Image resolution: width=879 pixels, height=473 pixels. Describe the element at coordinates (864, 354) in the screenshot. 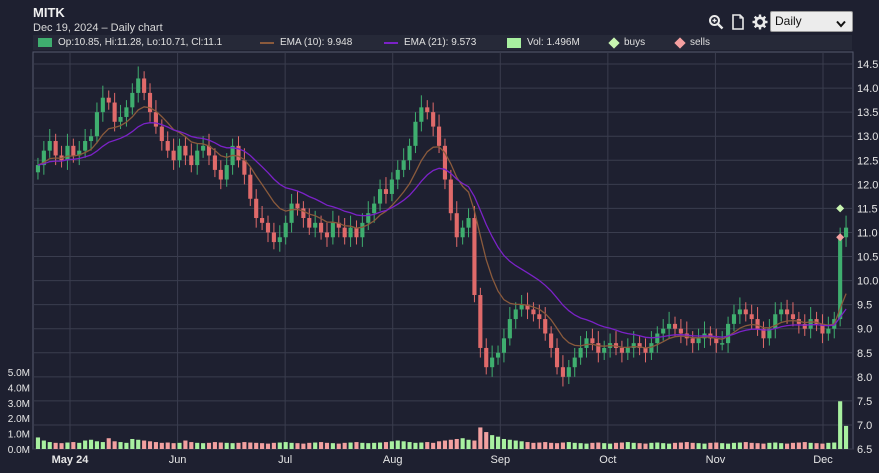

I see `y-tick-label: 8.5` at that location.